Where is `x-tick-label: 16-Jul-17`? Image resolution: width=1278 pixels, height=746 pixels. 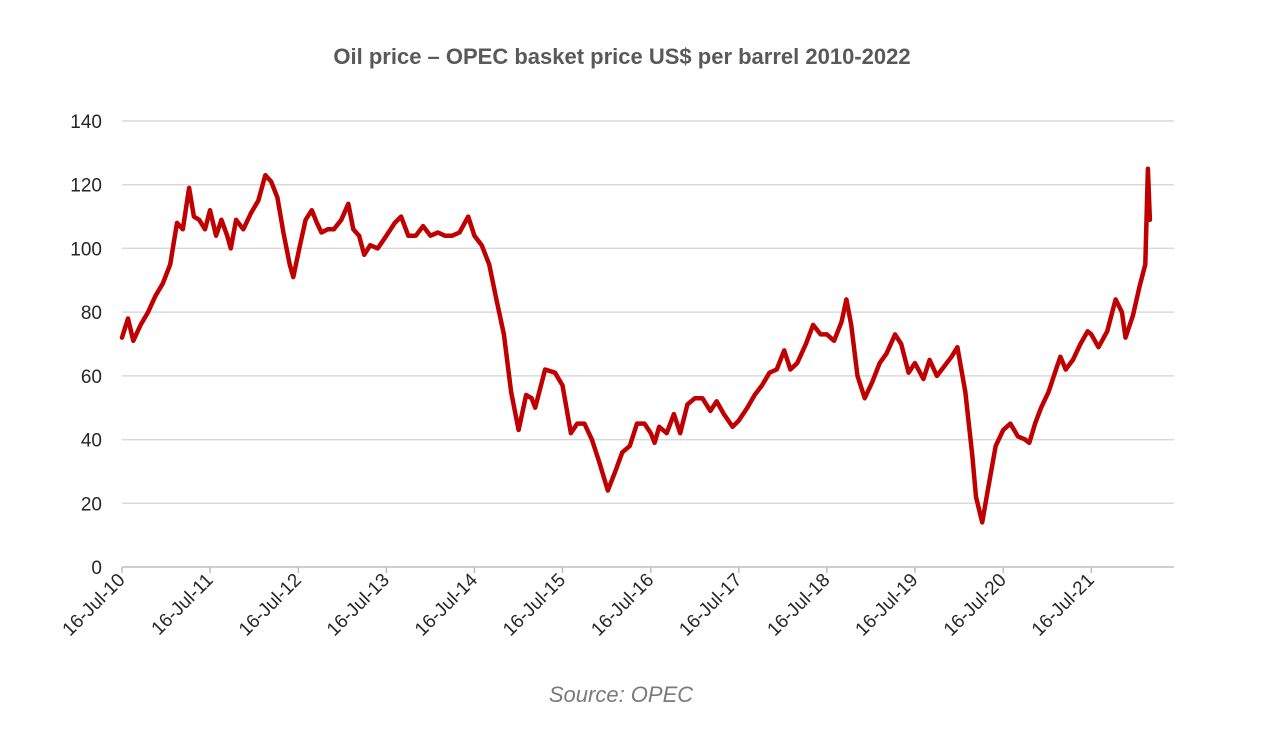
x-tick-label: 16-Jul-17 is located at coordinates (710, 605).